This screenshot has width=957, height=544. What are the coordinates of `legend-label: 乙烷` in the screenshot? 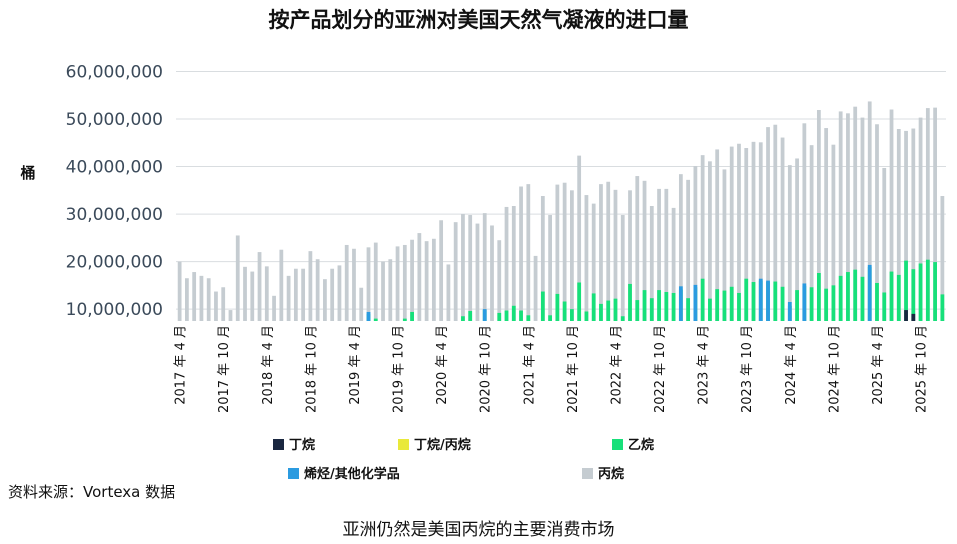 It's located at (641, 445).